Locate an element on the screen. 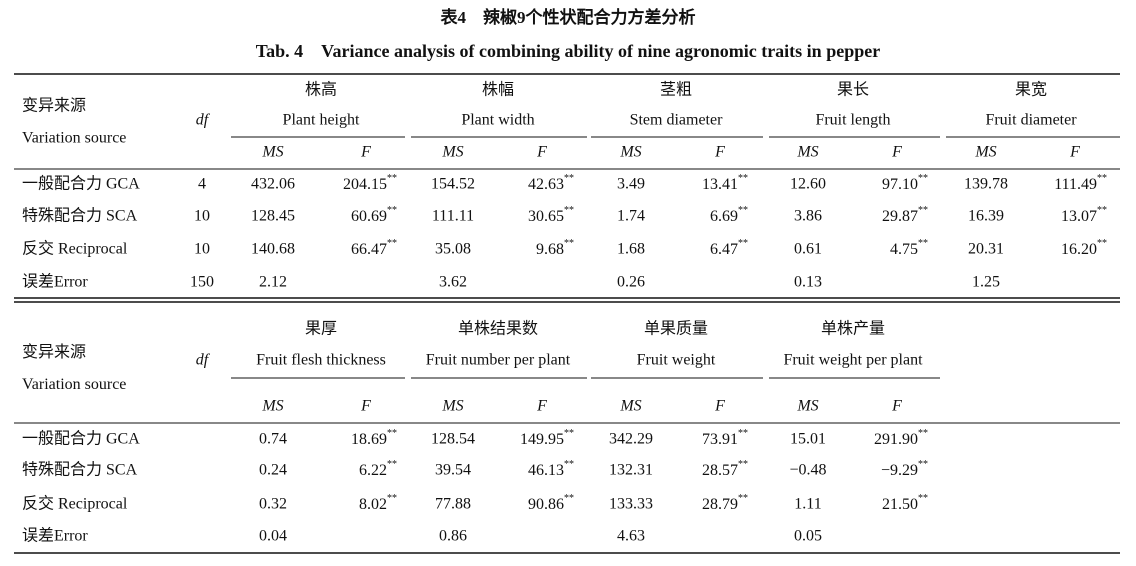 The height and width of the screenshot is (566, 1136). ms-value: 0.26 is located at coordinates (631, 282).